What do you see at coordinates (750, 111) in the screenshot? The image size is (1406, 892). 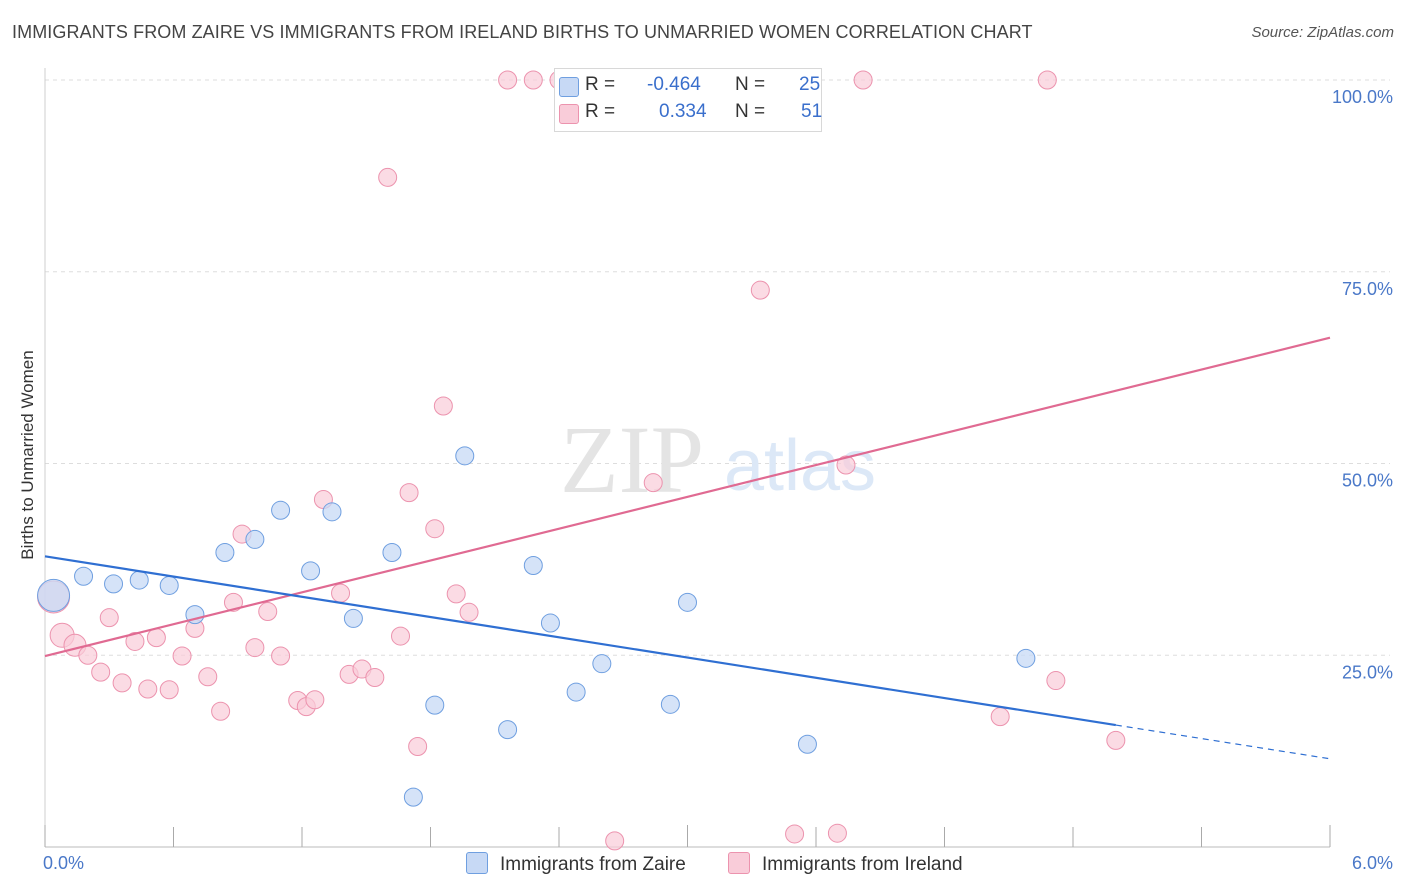 I see `legend-n-label-ireland: N =` at bounding box center [750, 111].